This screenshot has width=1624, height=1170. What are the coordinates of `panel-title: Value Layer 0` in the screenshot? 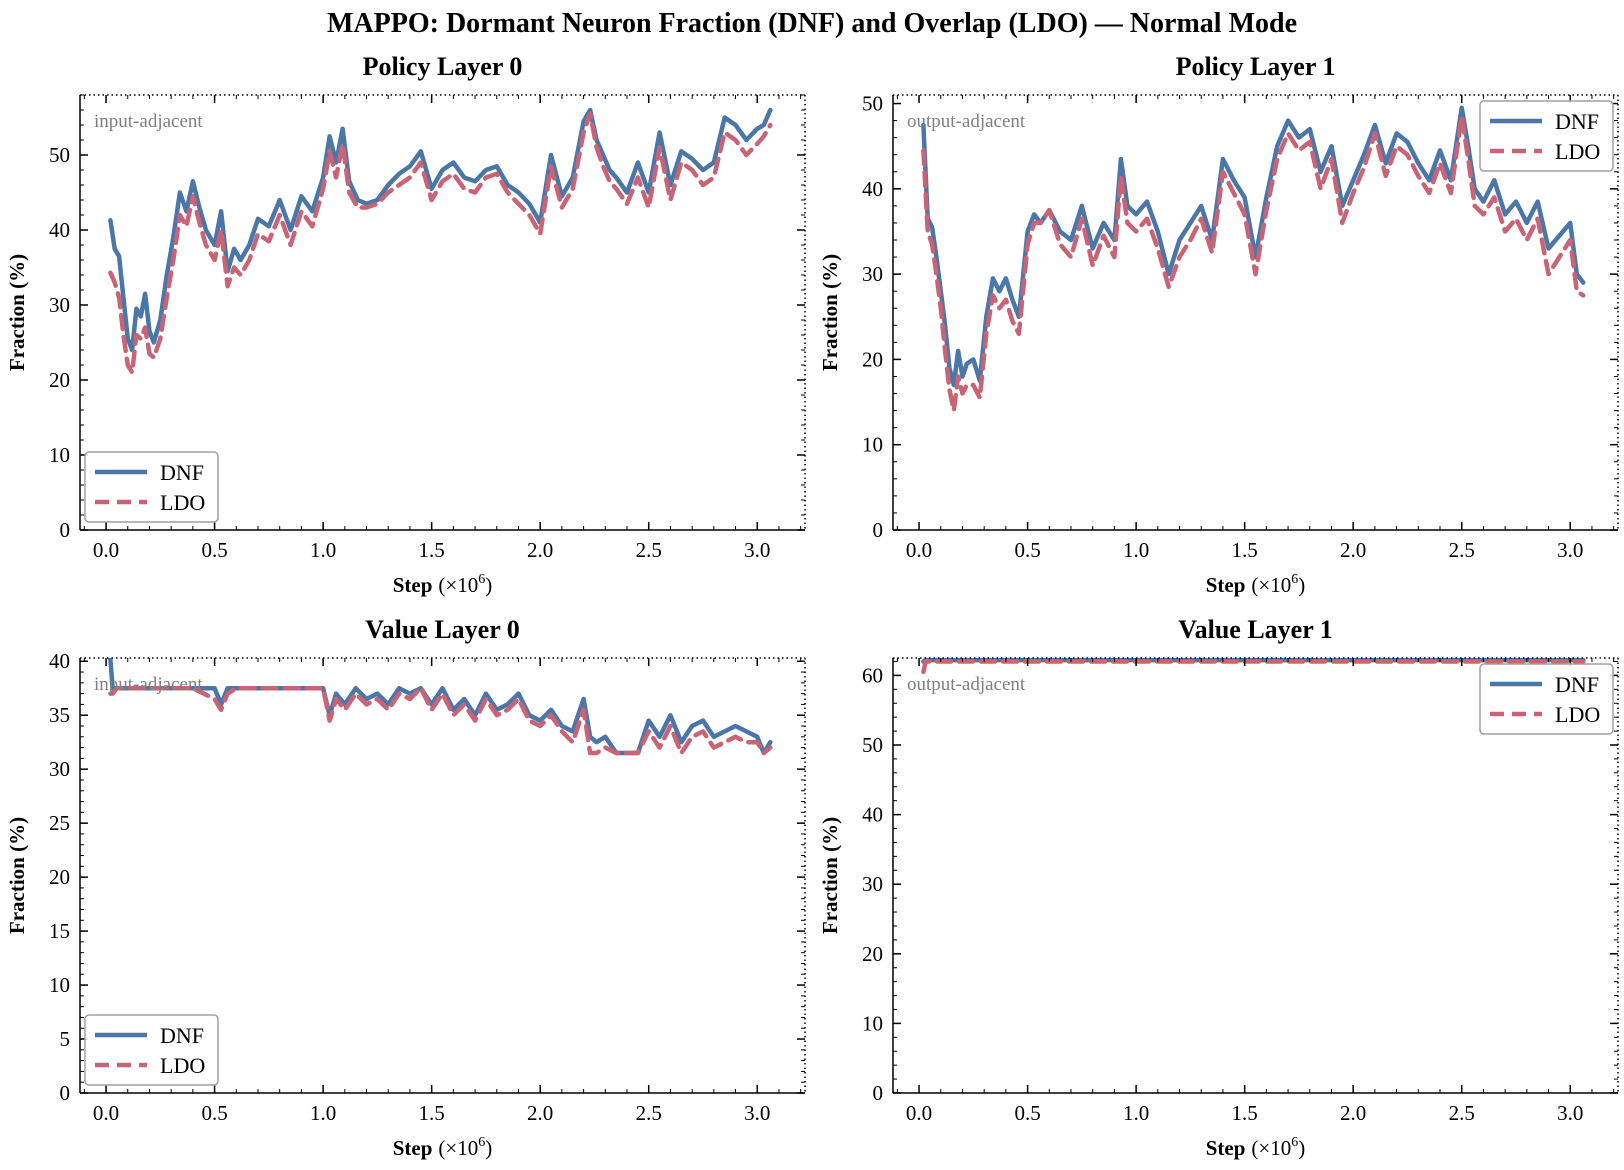 It's located at (442, 629).